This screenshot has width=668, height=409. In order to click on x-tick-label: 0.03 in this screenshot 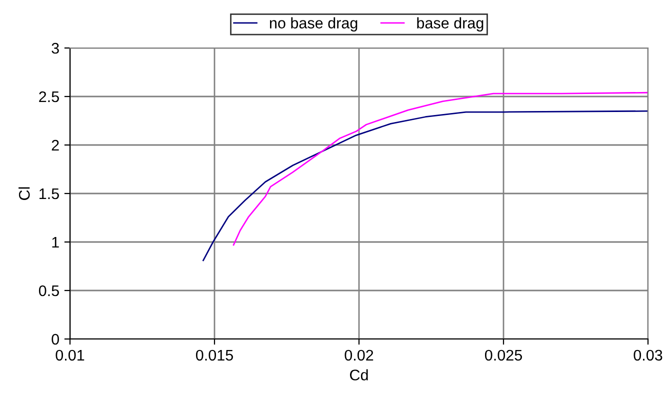, I will do `click(648, 355)`.